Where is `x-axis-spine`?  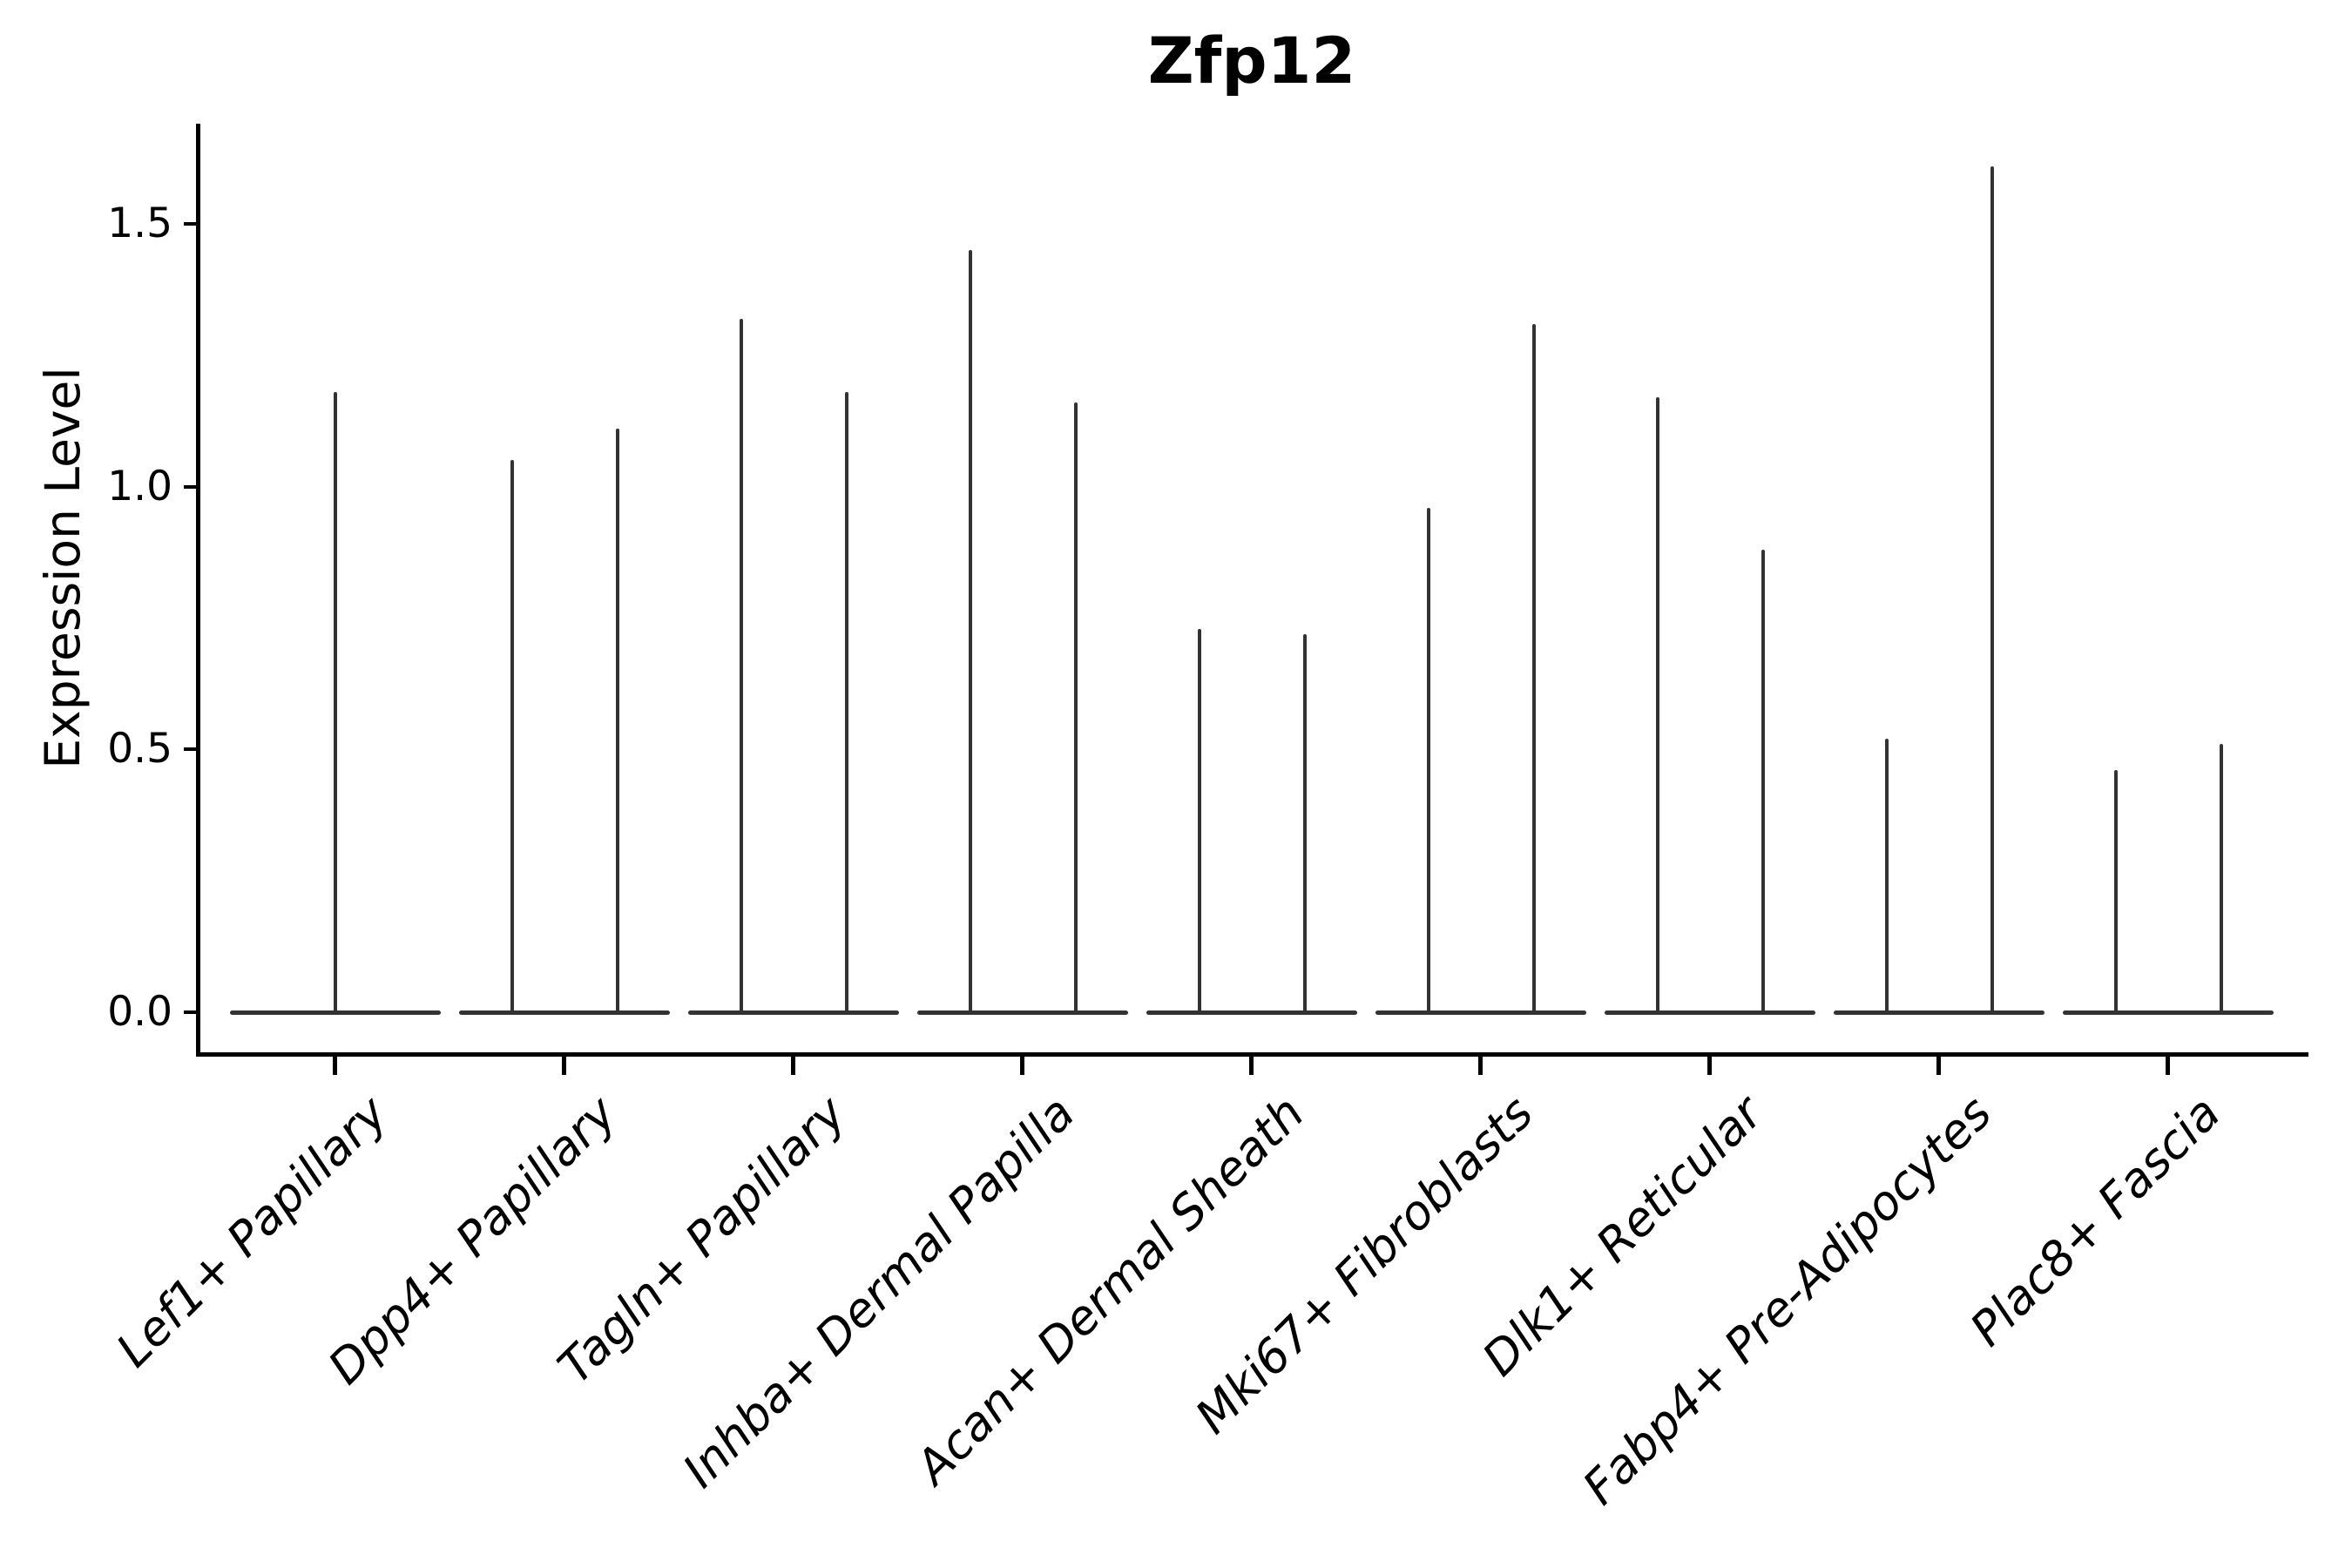 x-axis-spine is located at coordinates (1252, 1054).